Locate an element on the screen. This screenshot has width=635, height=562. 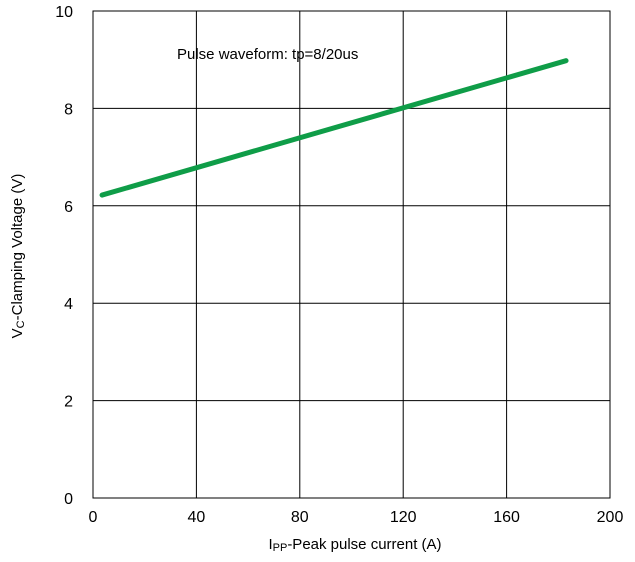
y-tick-label: 4 is located at coordinates (68, 304).